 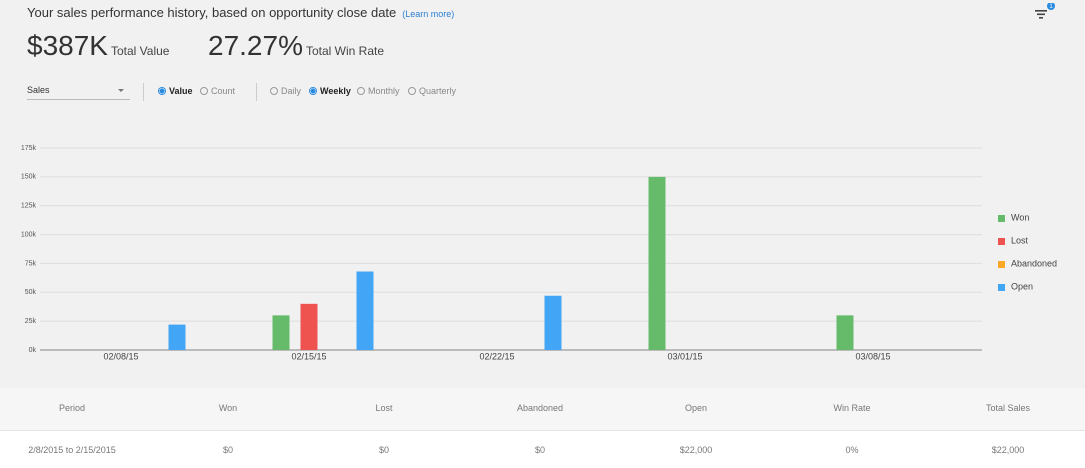 I want to click on radio-option: Daily, so click(x=285, y=91).